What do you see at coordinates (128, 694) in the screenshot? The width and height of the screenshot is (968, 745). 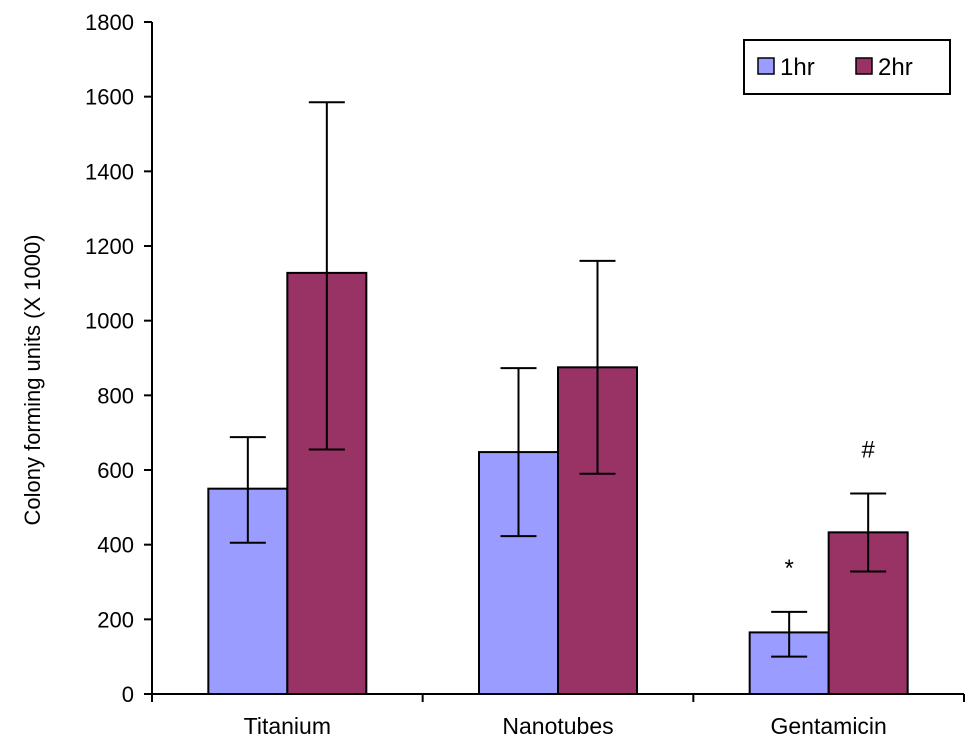 I see `y-tick-label: 0` at bounding box center [128, 694].